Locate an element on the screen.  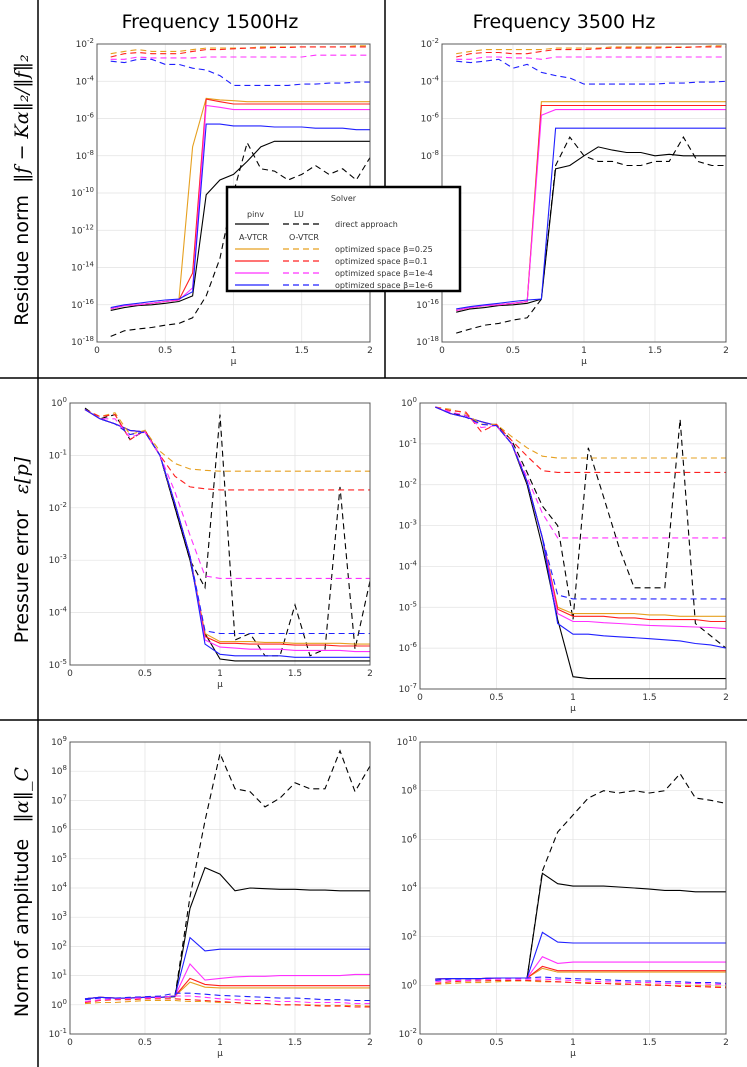
y-tick-label: 10⁰ is located at coordinates (409, 402).